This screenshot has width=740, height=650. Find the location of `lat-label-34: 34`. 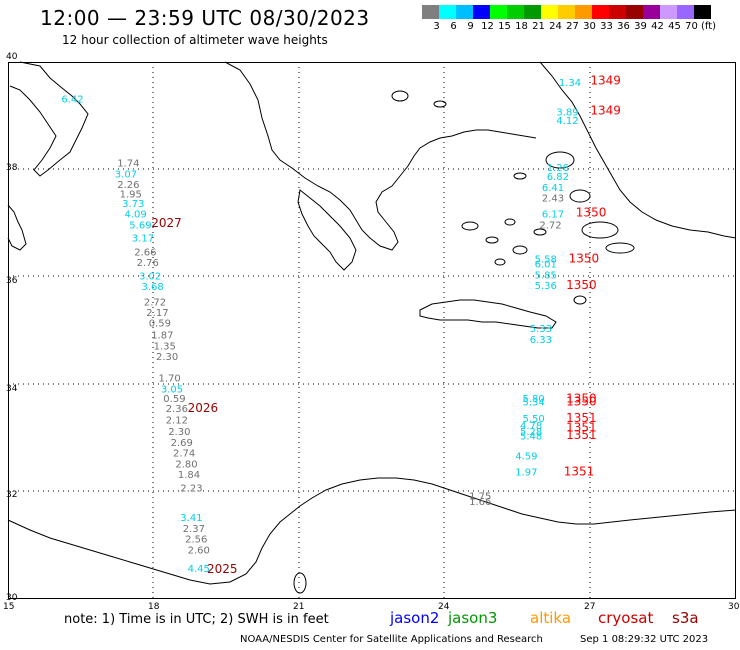

lat-label-34: 34 is located at coordinates (12, 389).